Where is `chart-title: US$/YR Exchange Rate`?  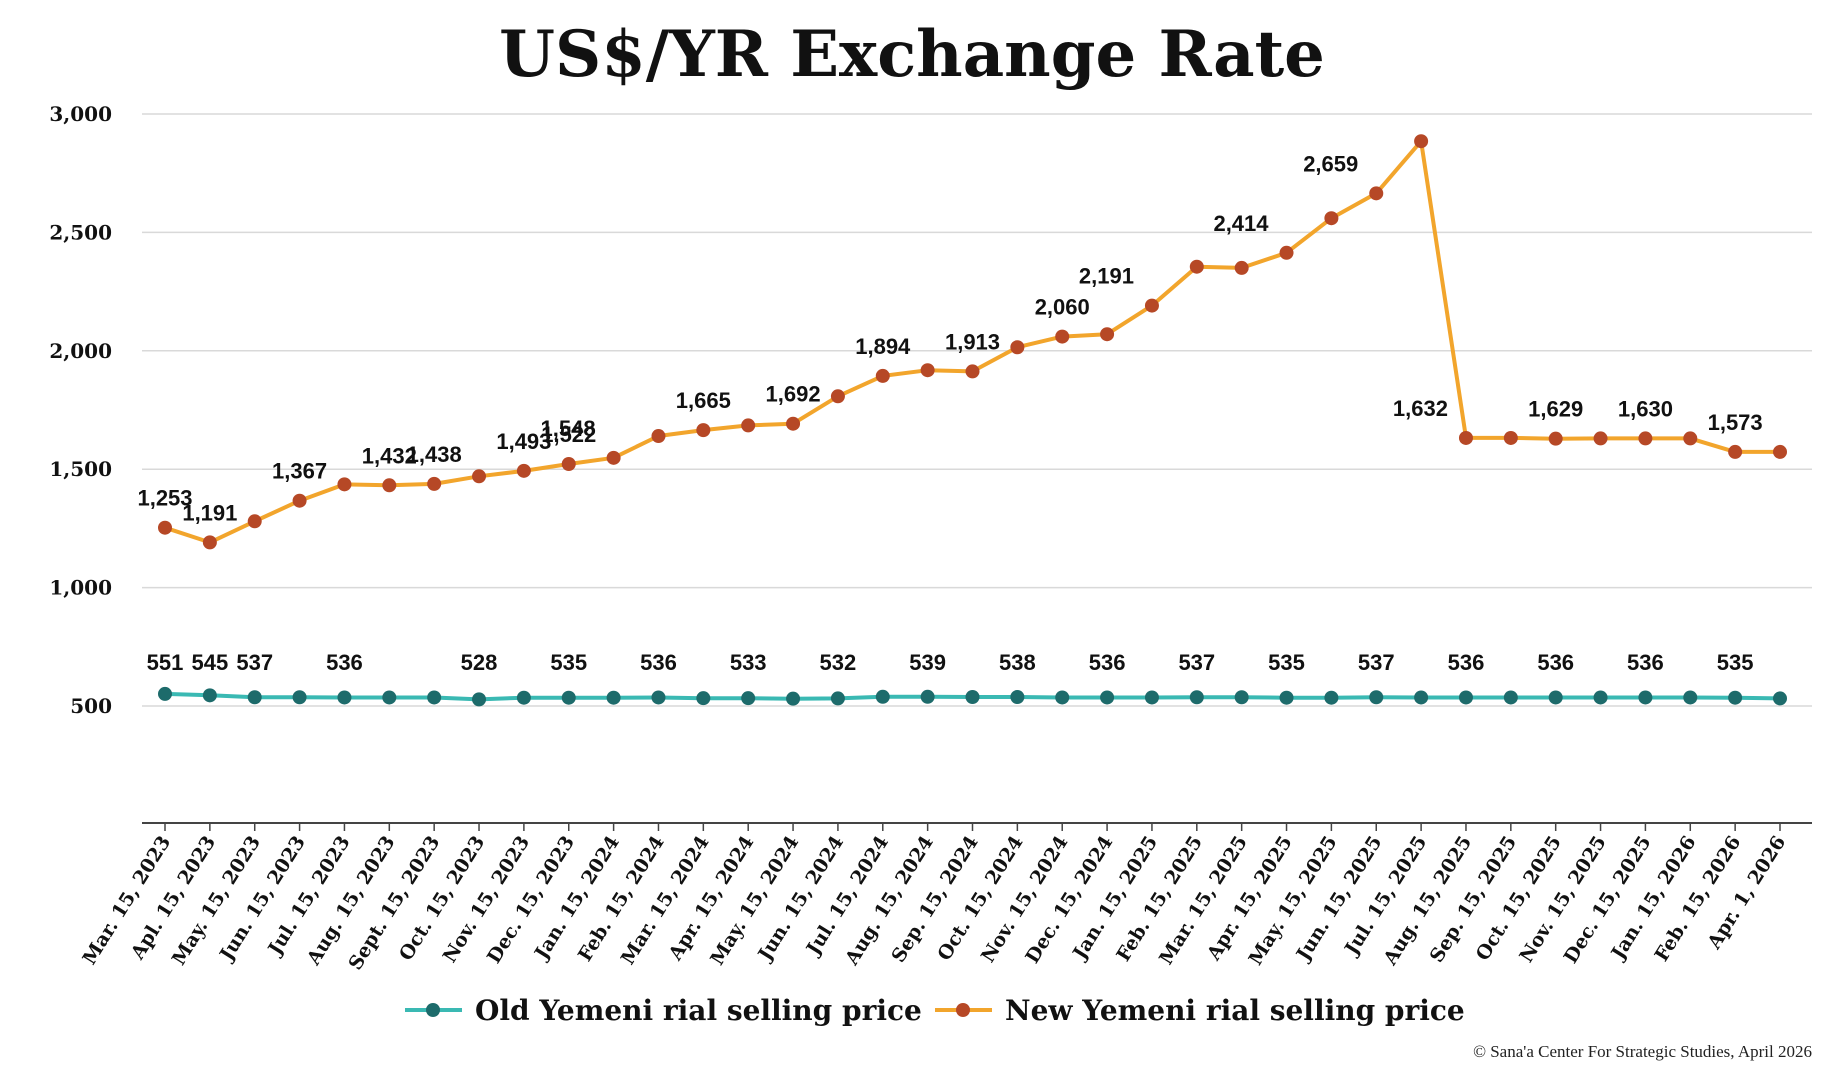
chart-title: US$/YR Exchange Rate is located at coordinates (912, 54).